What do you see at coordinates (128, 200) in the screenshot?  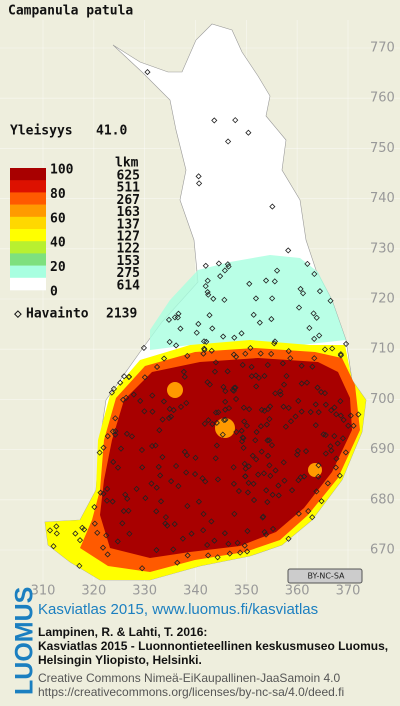 I see `legend-count: 267` at bounding box center [128, 200].